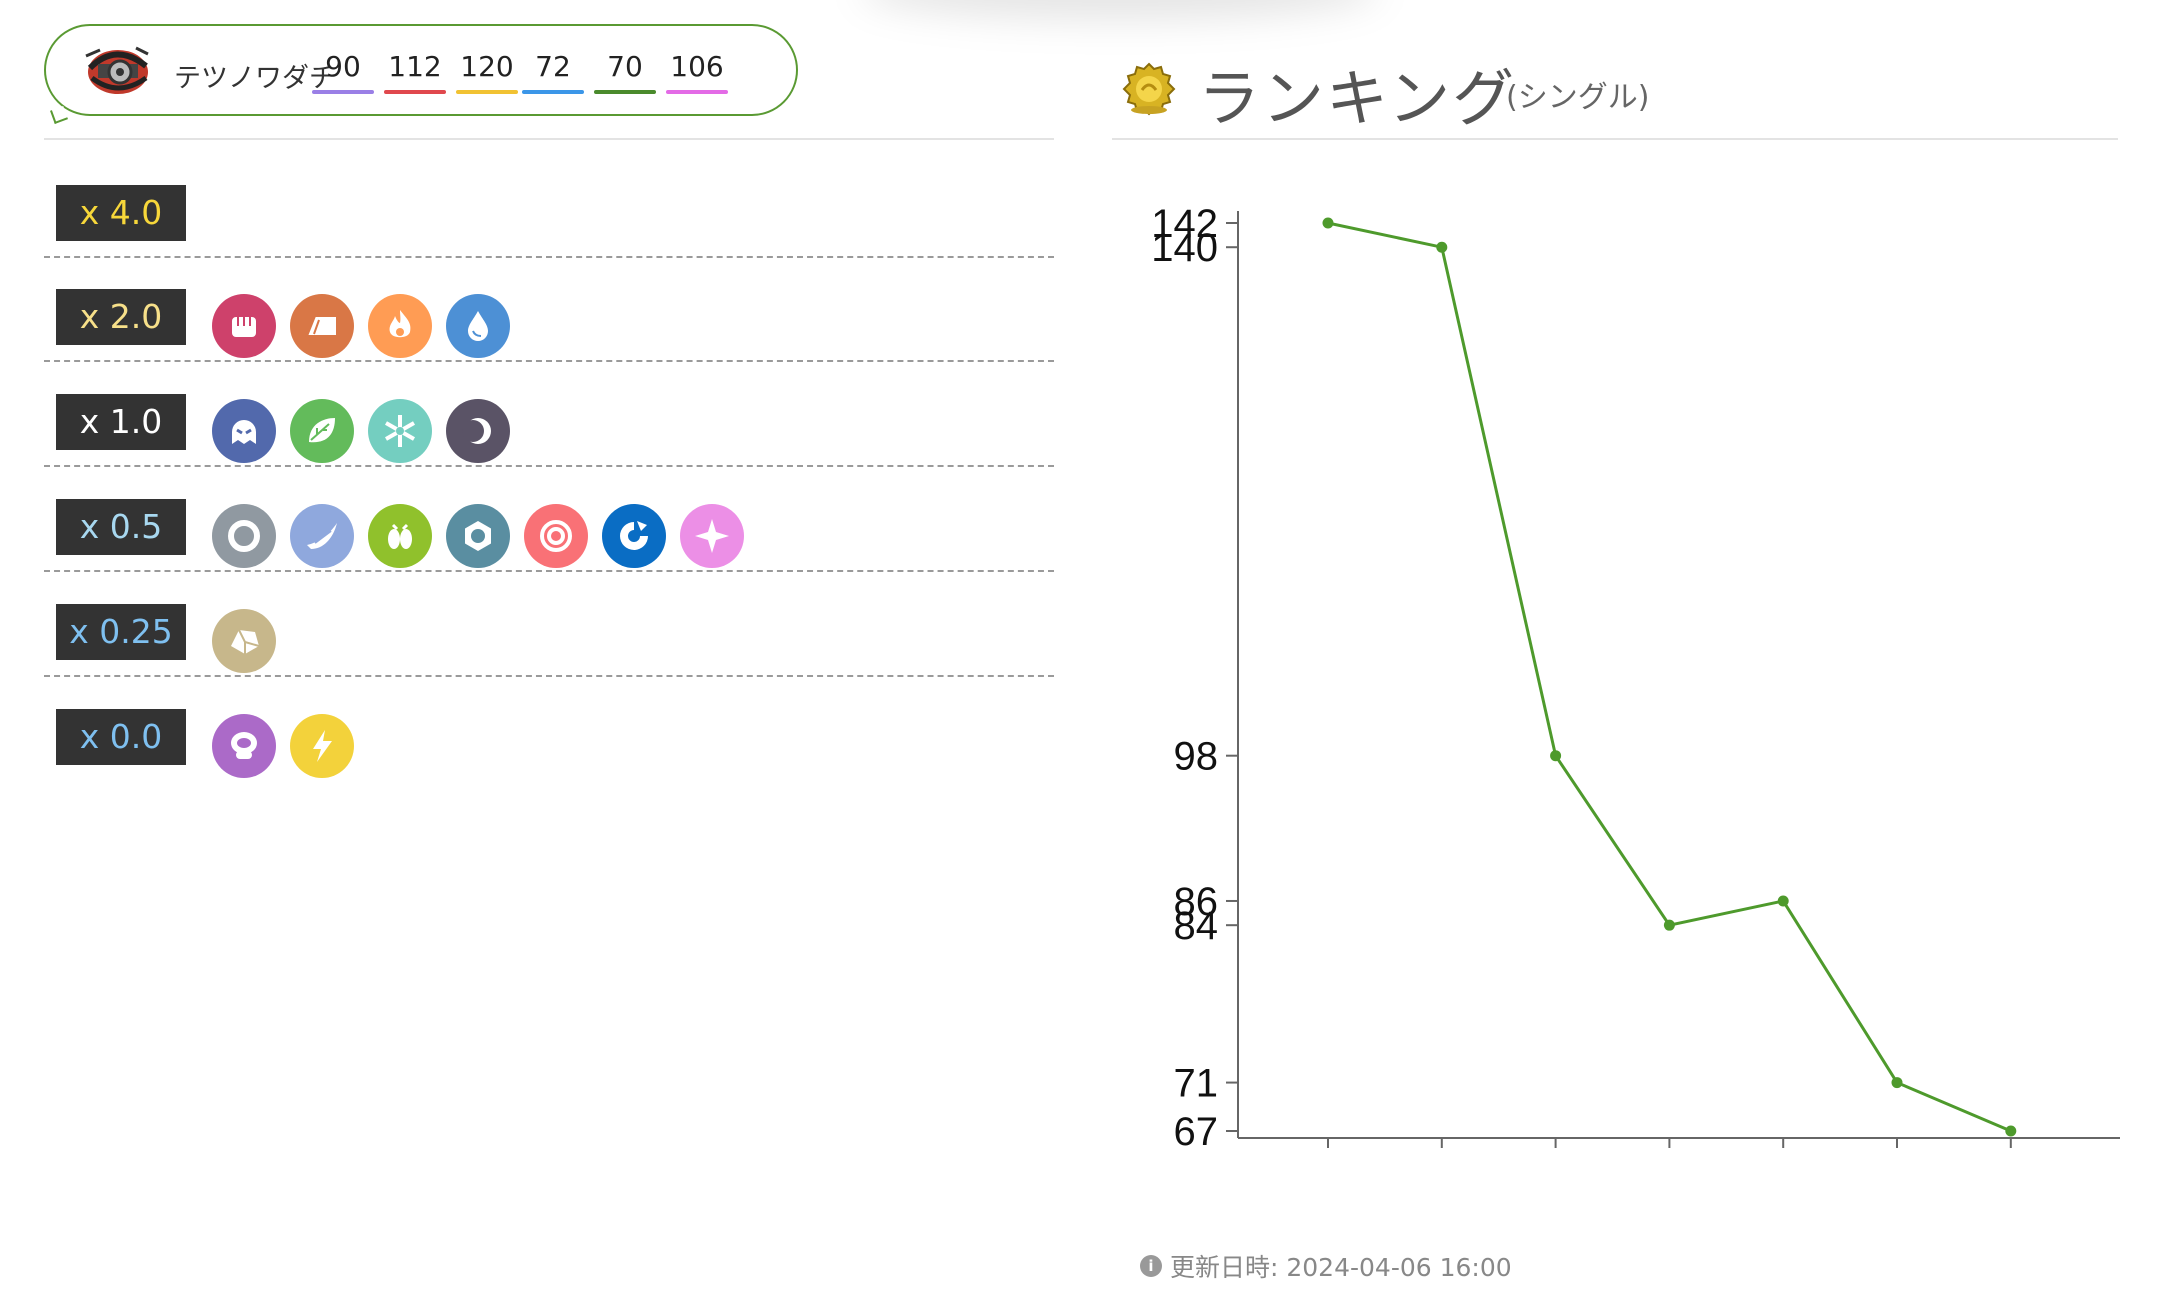 The width and height of the screenshot is (2160, 1298). What do you see at coordinates (549, 624) in the screenshot?
I see `effectiveness-row: x 0.25` at bounding box center [549, 624].